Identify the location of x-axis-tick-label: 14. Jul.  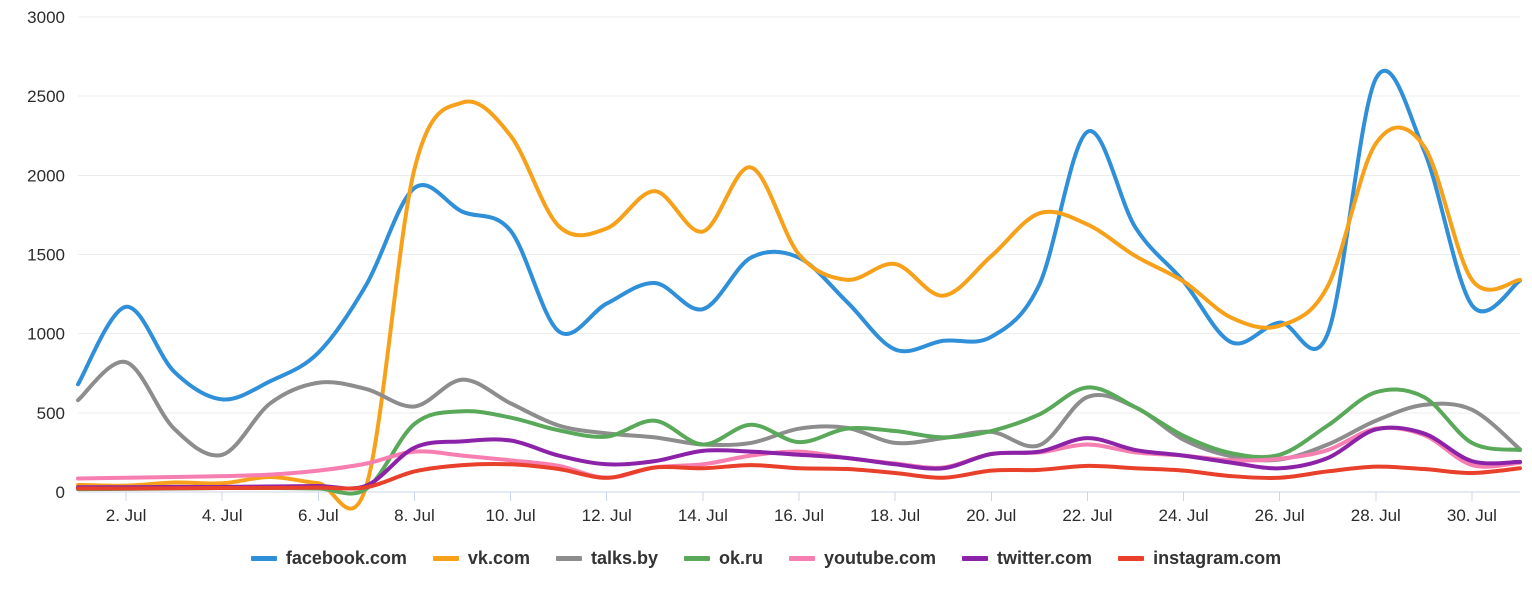
(703, 515).